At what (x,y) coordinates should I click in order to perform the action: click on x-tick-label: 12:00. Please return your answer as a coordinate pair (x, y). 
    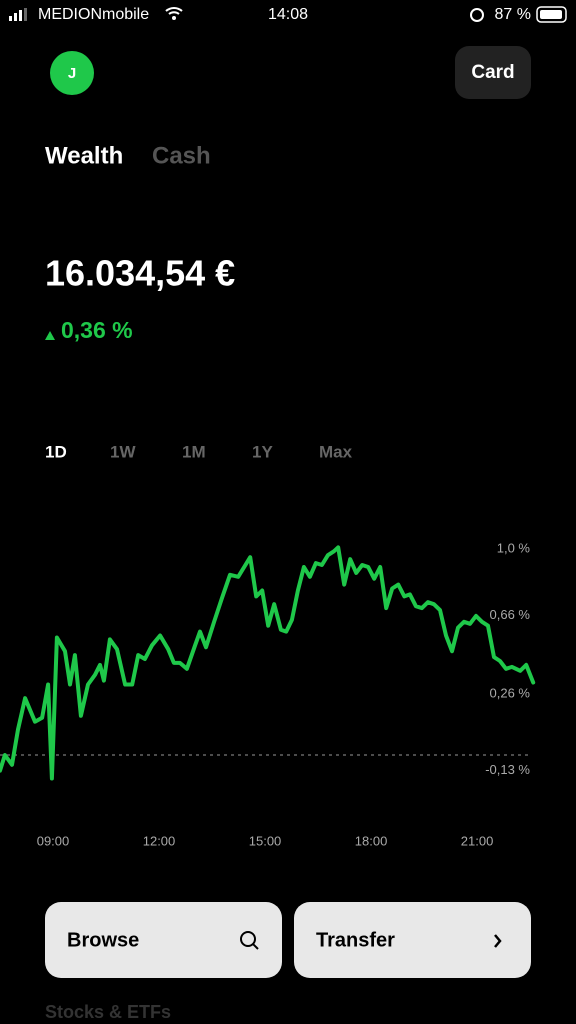
    Looking at the image, I should click on (159, 840).